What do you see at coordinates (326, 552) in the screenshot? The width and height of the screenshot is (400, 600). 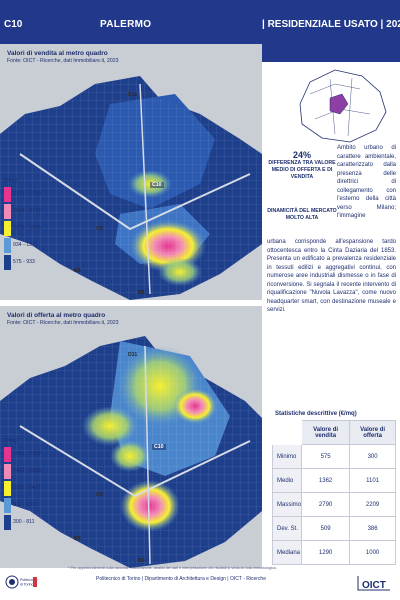 I see `sale-value: 1290` at bounding box center [326, 552].